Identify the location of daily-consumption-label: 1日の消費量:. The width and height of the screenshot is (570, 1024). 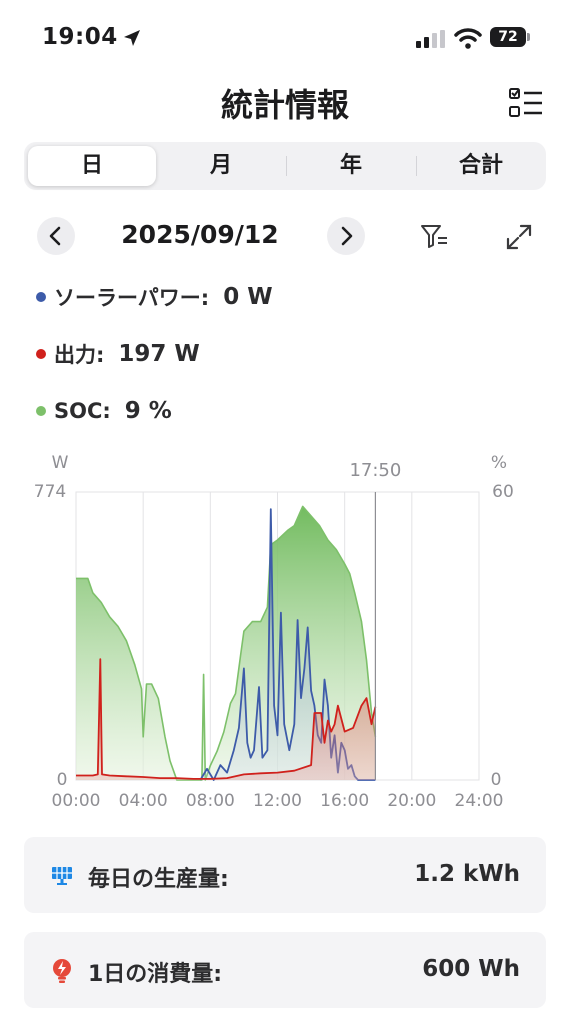
(155, 974).